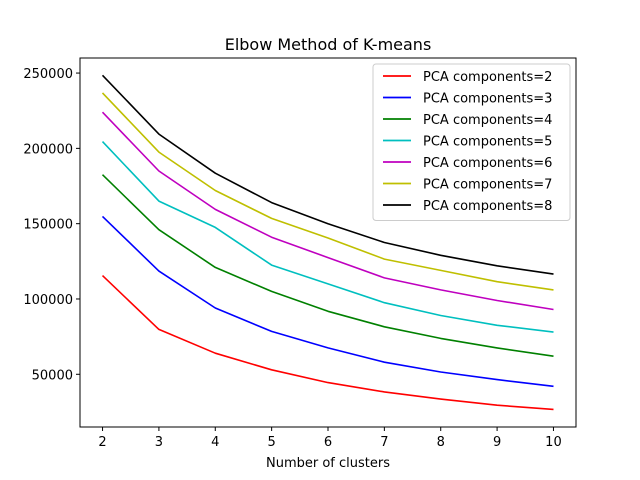 This screenshot has width=640, height=480. Describe the element at coordinates (487, 99) in the screenshot. I see `legend-label-2: PCA components=3` at that location.